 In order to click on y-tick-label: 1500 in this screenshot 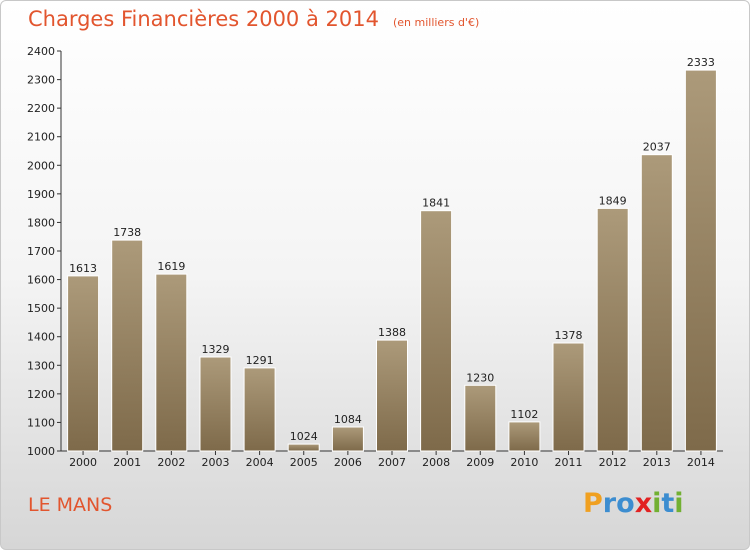, I will do `click(41, 308)`.